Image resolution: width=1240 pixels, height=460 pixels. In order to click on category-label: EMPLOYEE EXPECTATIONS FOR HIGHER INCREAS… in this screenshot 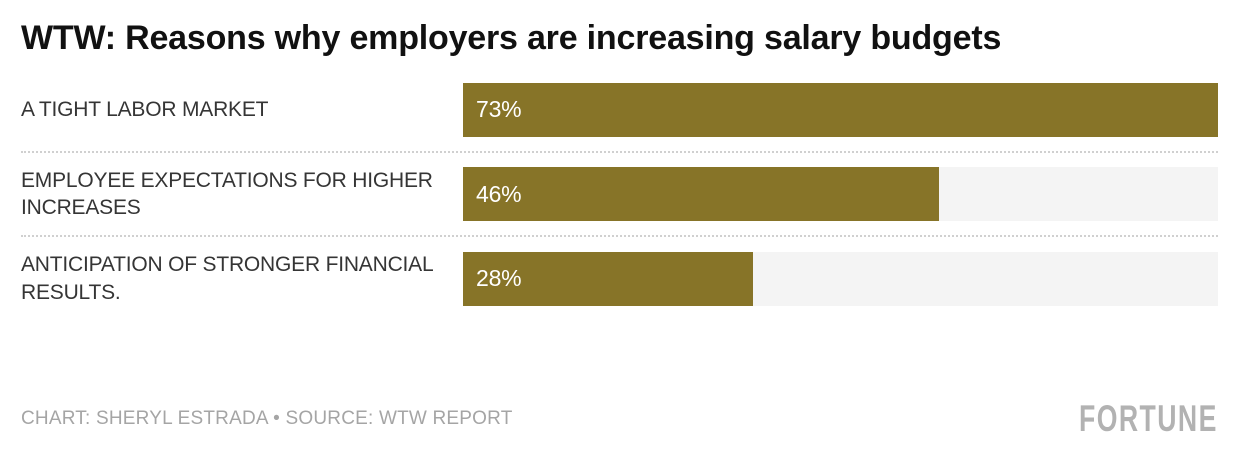, I will do `click(227, 194)`.